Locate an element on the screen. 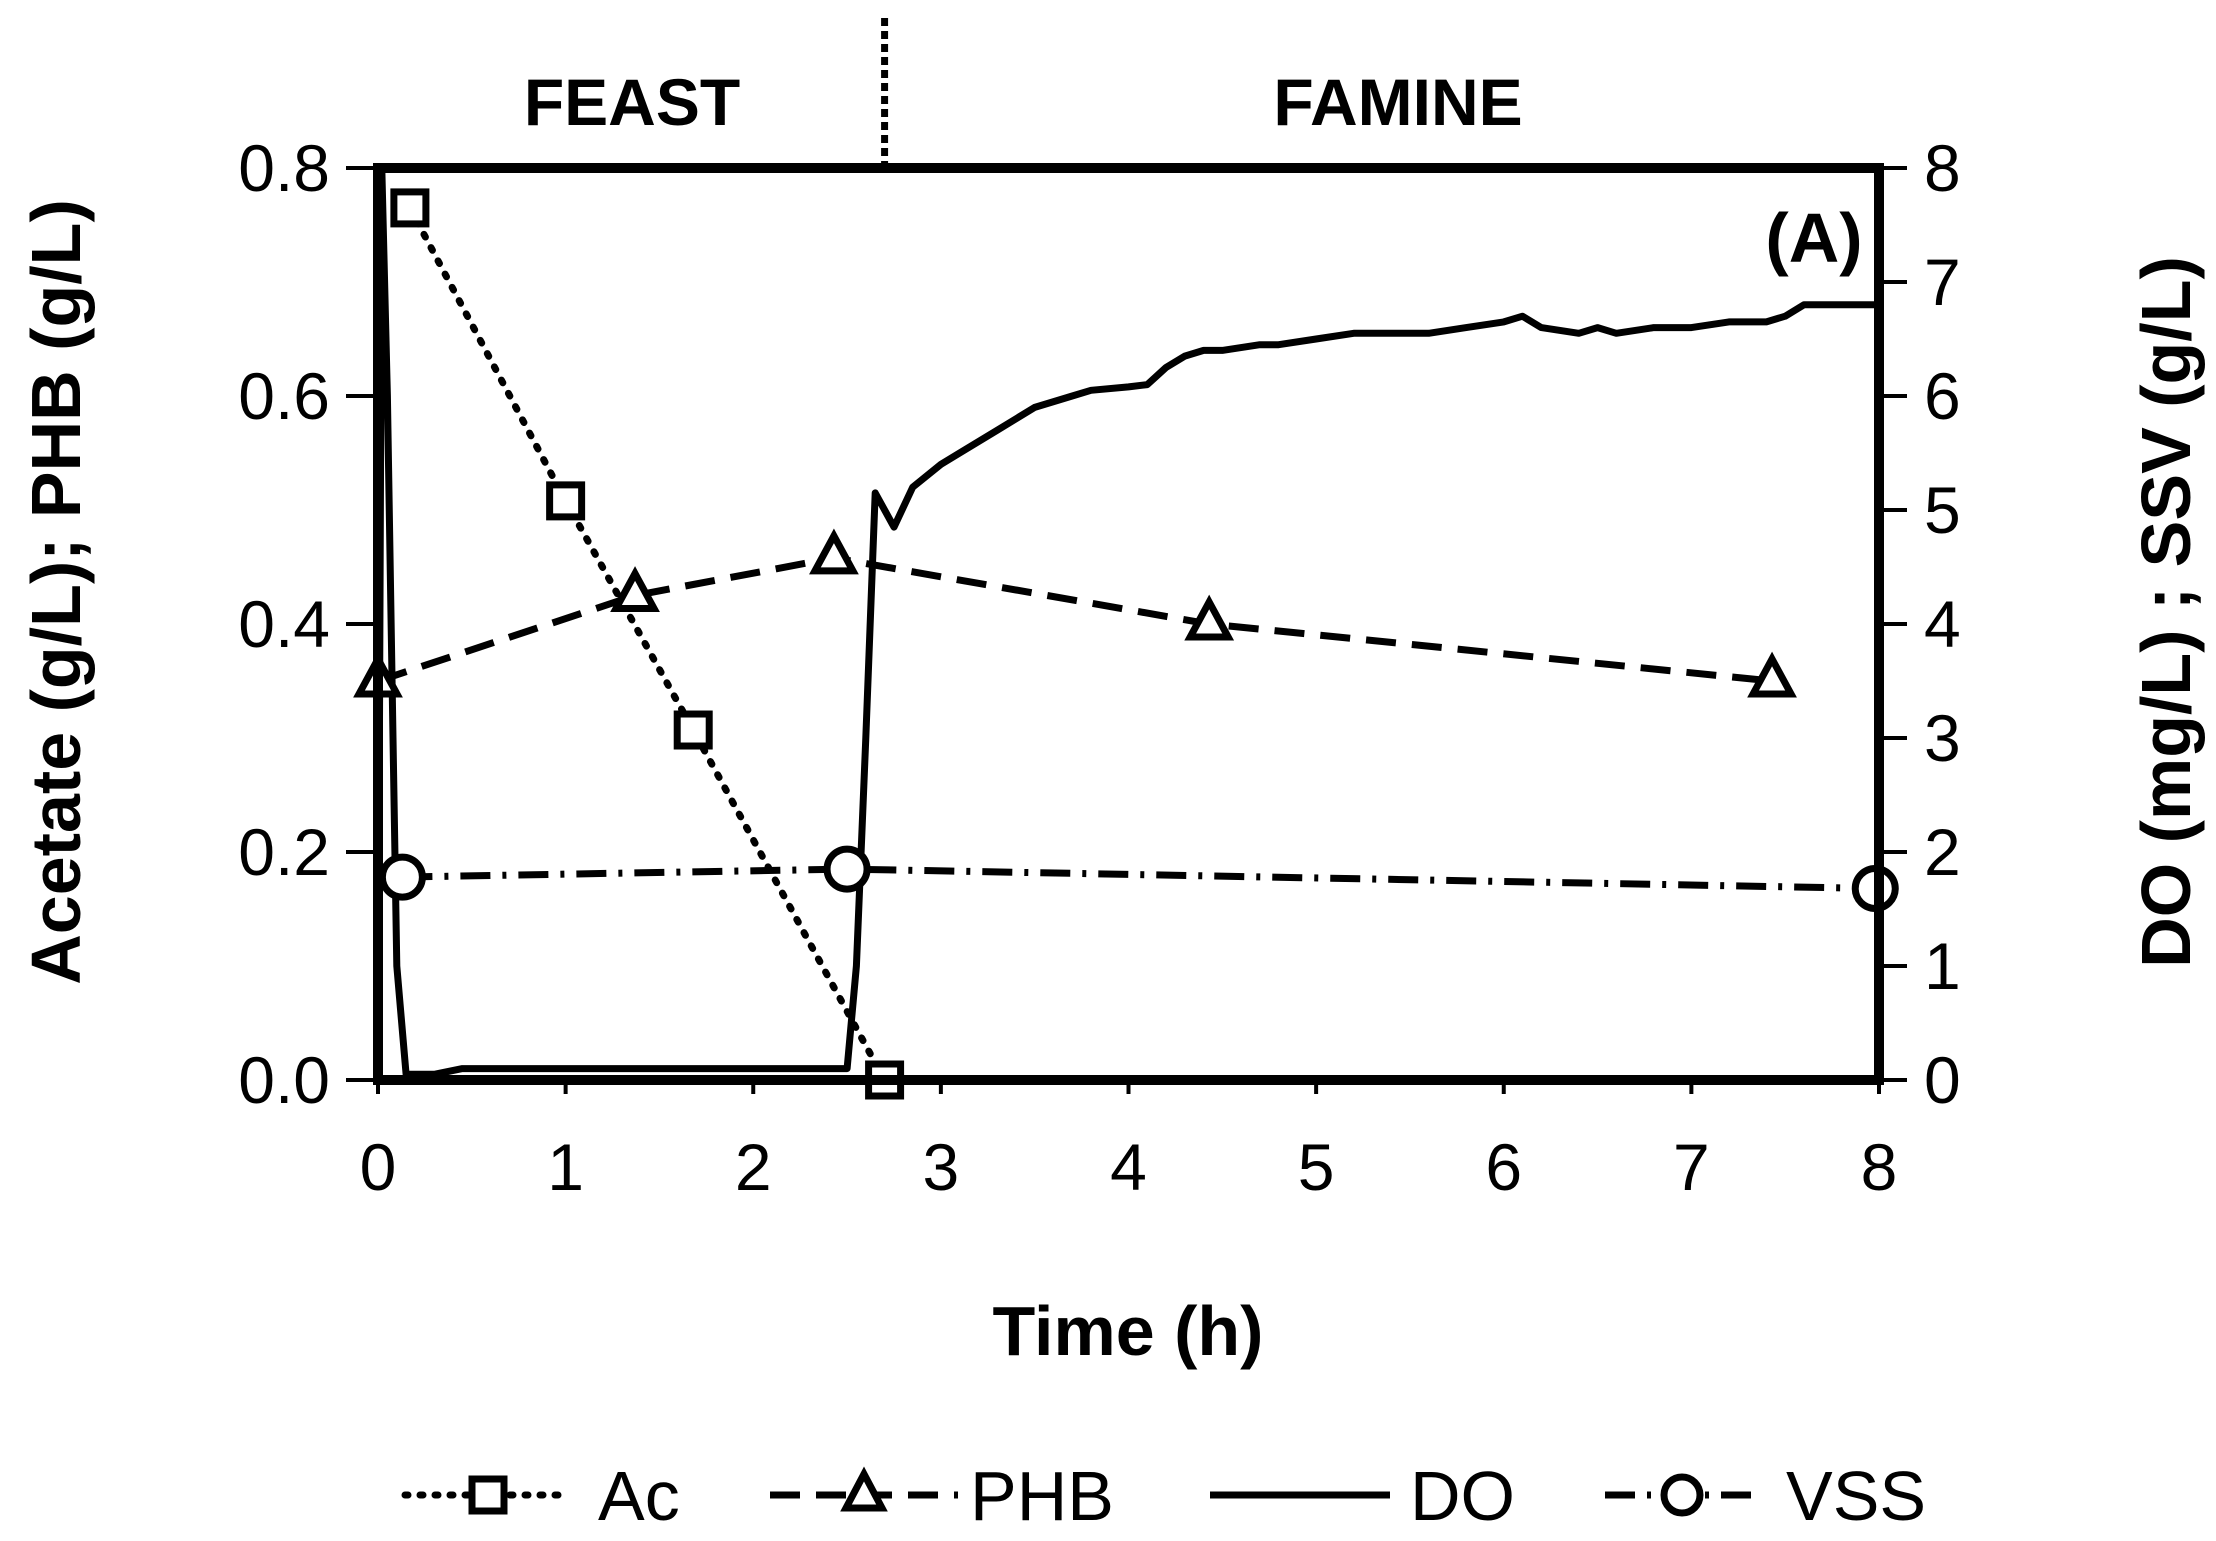 This screenshot has width=2216, height=1541. legend-label-ac: Ac is located at coordinates (639, 1496).